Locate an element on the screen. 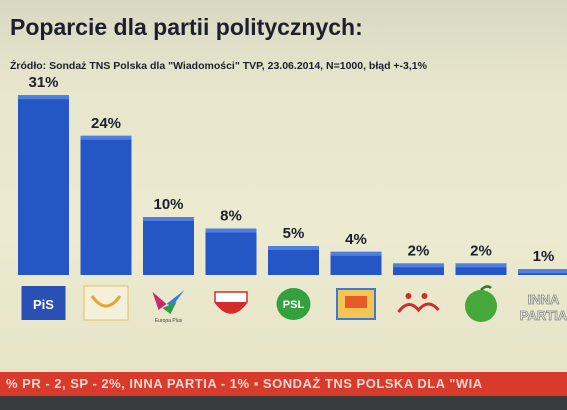 Image resolution: width=567 pixels, height=410 pixels. inna-partia-logo-text-line1: INNA is located at coordinates (544, 299).